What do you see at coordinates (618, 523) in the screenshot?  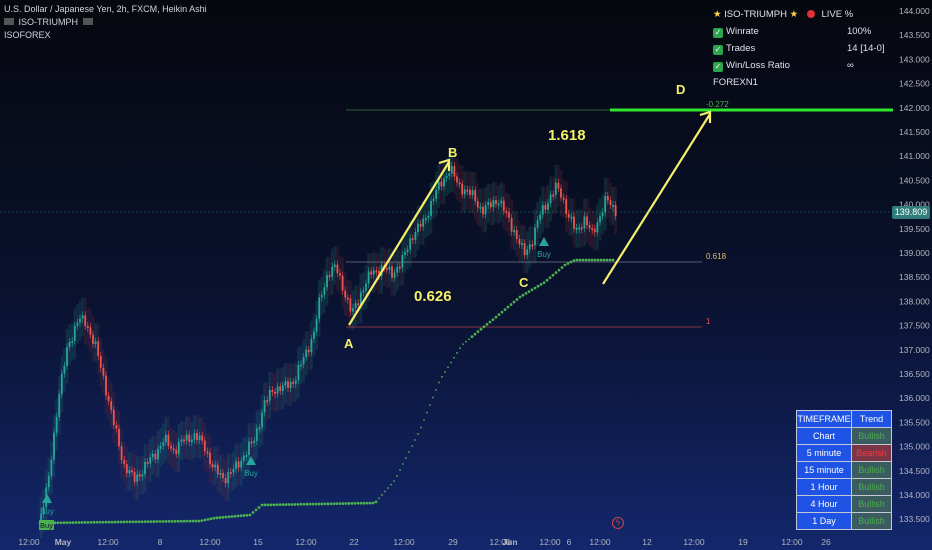 I see `lightning-icon: ϟ` at bounding box center [618, 523].